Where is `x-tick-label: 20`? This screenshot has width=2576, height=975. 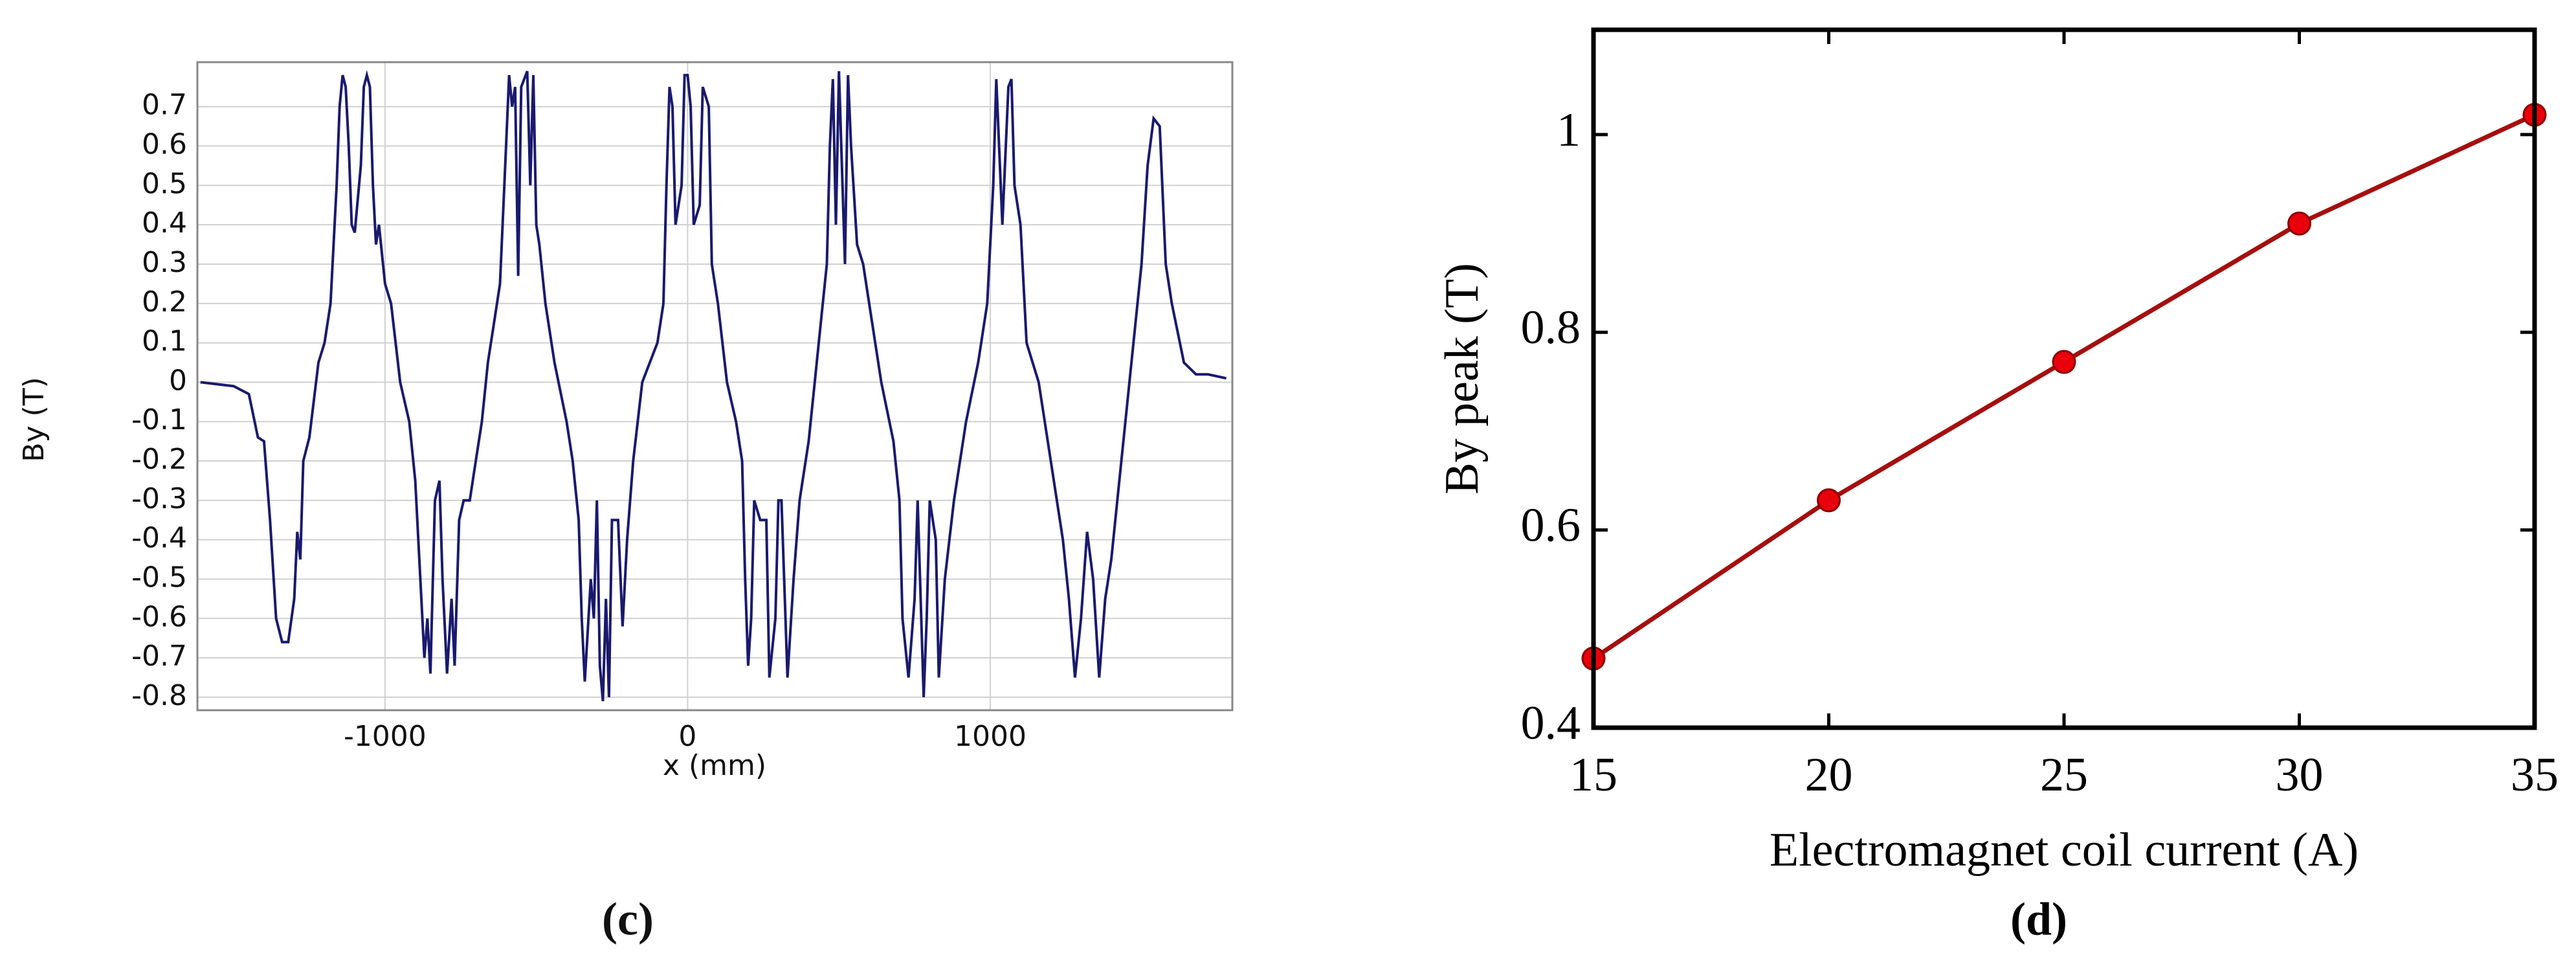 x-tick-label: 20 is located at coordinates (1829, 775).